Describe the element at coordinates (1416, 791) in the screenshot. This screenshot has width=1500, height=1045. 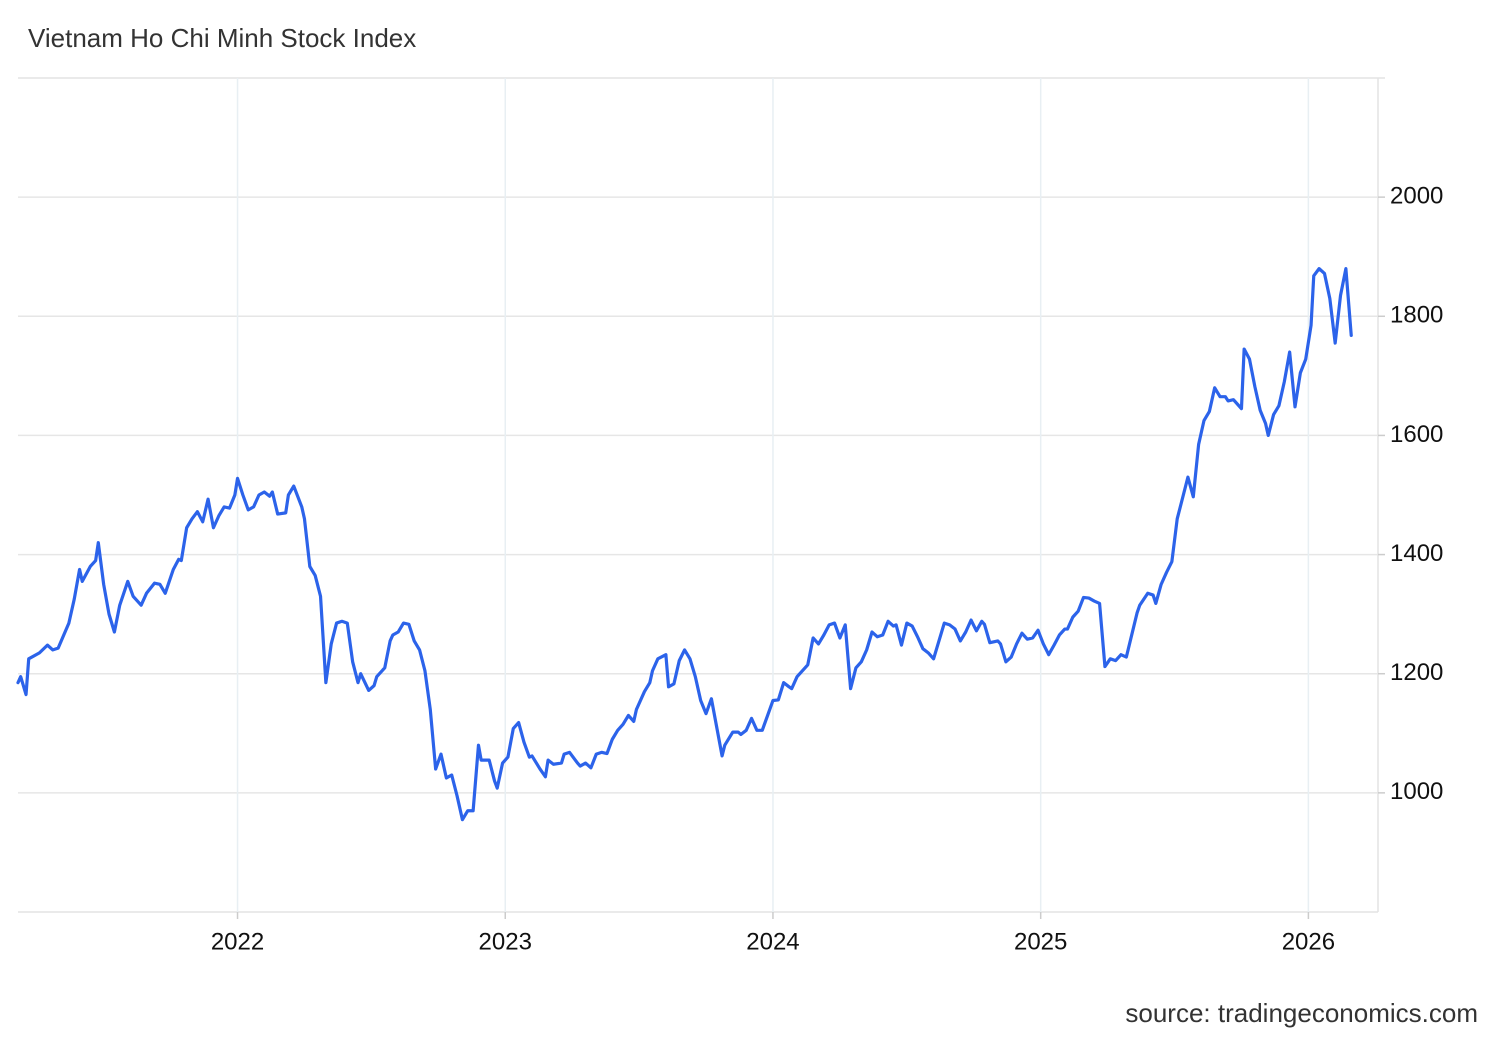
I see `y-tick-label: 1000` at that location.